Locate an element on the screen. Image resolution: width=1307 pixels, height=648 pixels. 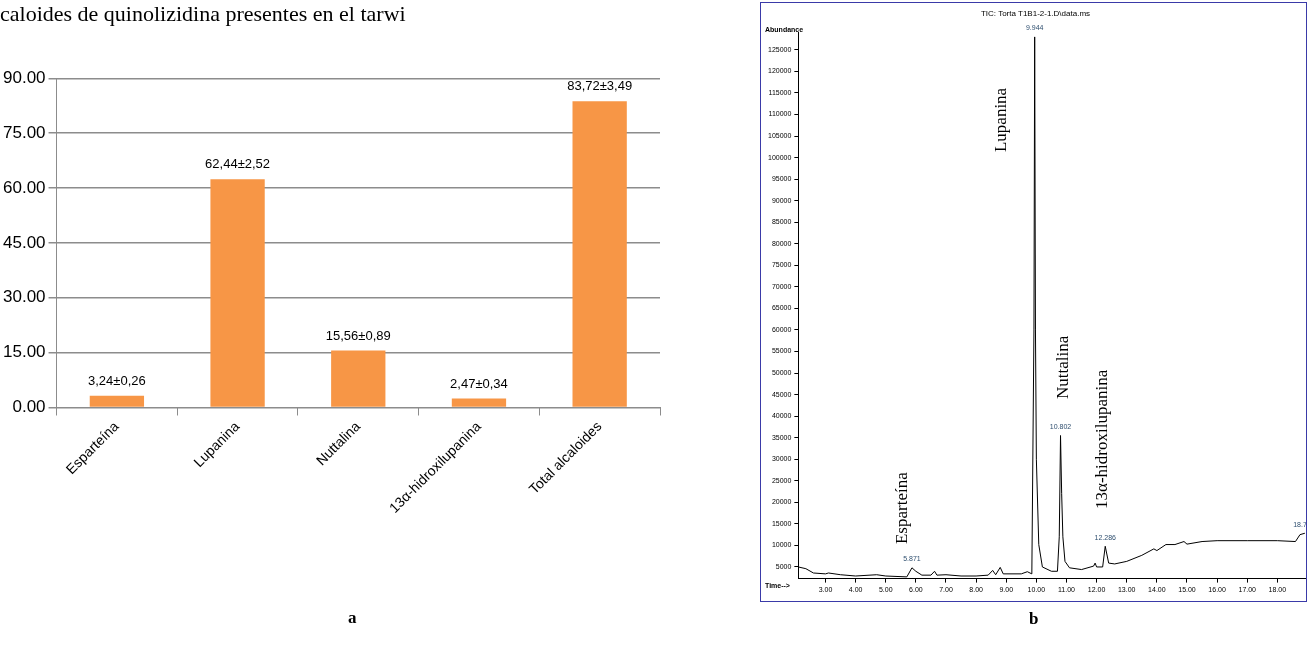
data-label: 62,44±2,52 is located at coordinates (238, 164).